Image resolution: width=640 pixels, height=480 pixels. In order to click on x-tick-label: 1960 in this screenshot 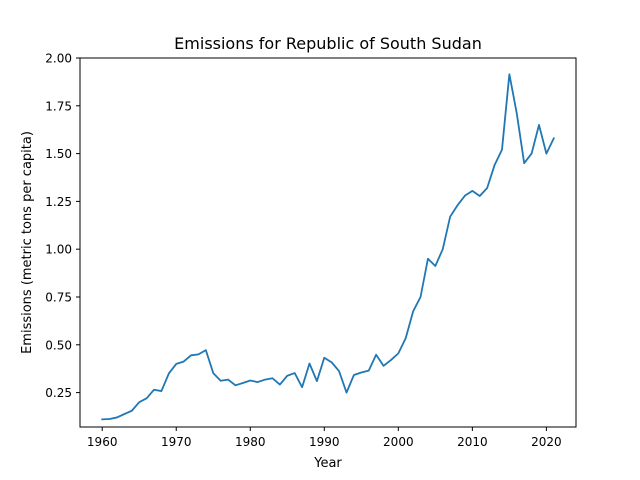, I will do `click(102, 442)`.